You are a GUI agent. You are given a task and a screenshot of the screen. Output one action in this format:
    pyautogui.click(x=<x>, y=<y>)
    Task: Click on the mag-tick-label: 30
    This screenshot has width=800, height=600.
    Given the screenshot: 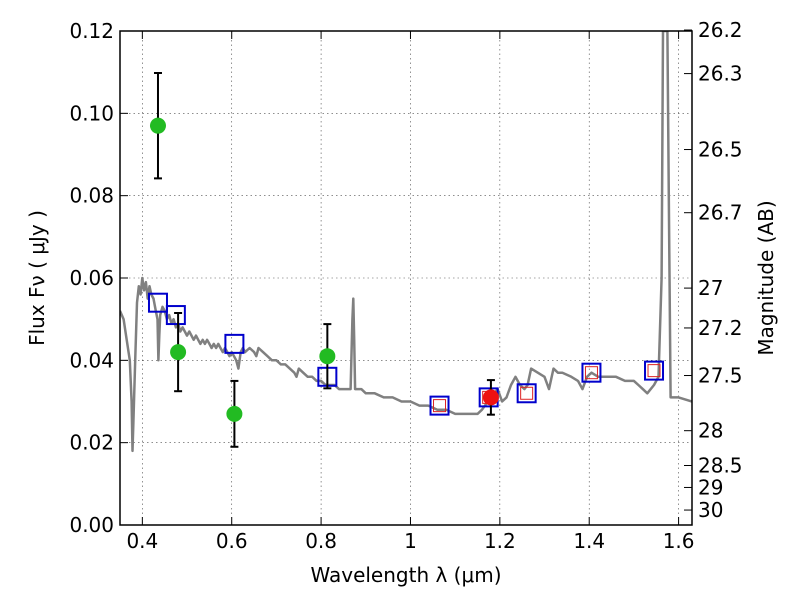 What is the action you would take?
    pyautogui.click(x=710, y=510)
    